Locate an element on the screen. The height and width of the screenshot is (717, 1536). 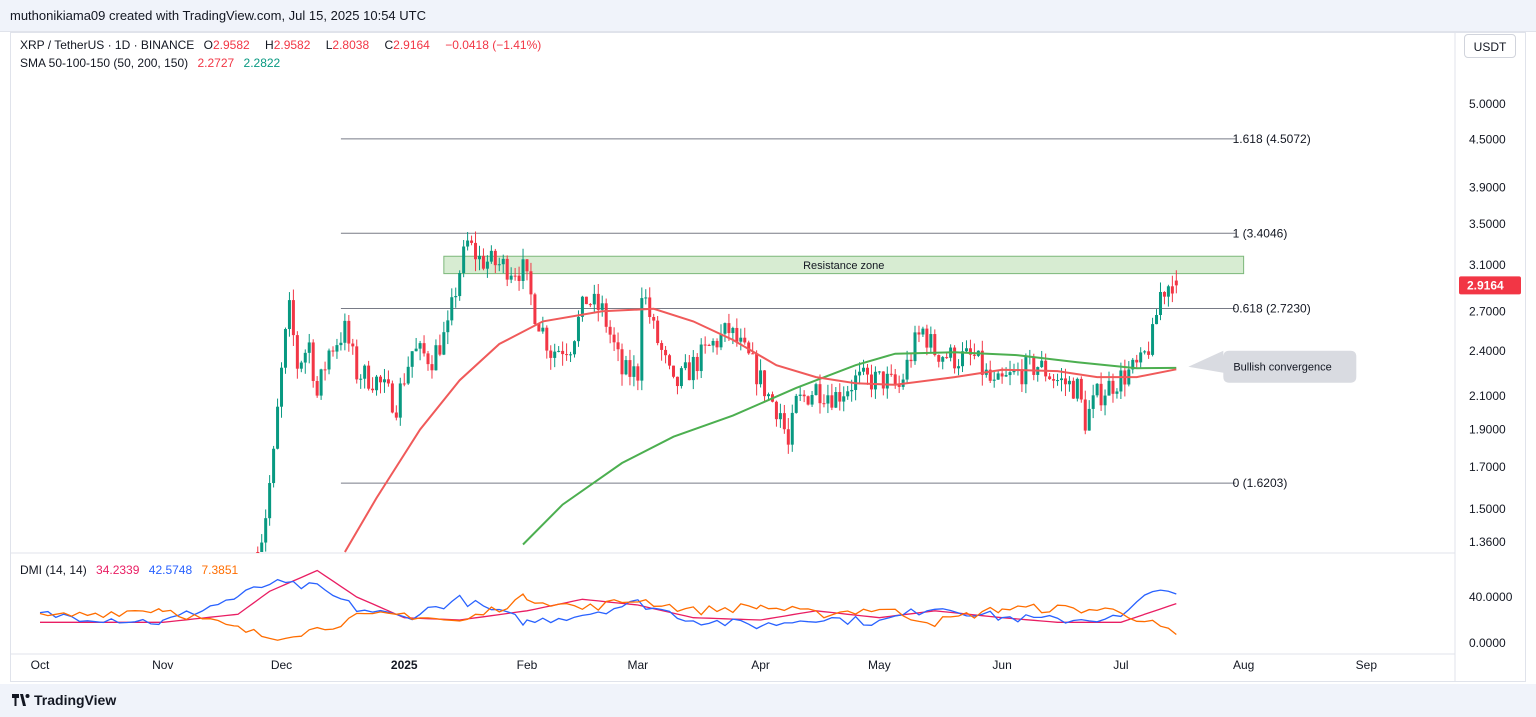
low-label: L is located at coordinates (329, 45).